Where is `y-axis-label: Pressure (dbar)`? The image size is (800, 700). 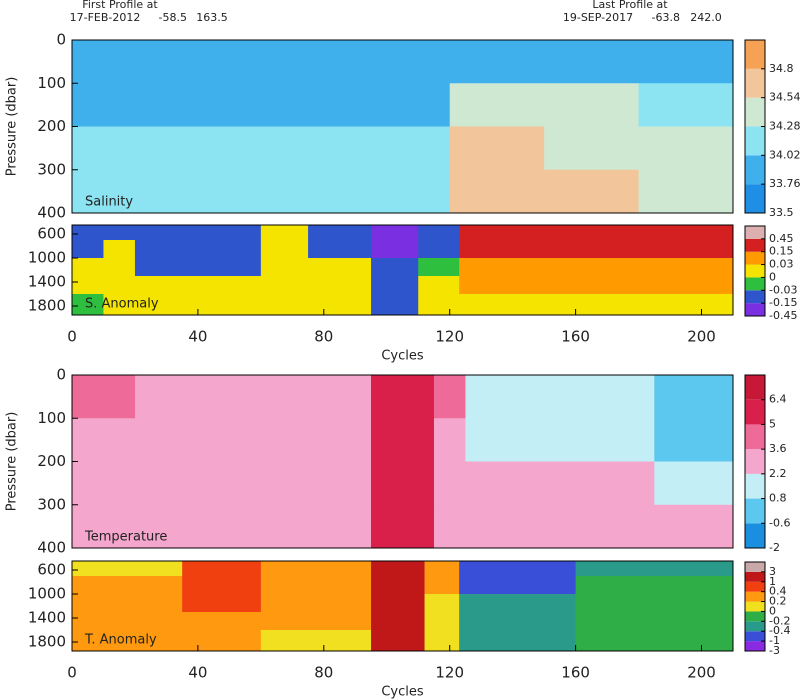
y-axis-label: Pressure (dbar) is located at coordinates (12, 127).